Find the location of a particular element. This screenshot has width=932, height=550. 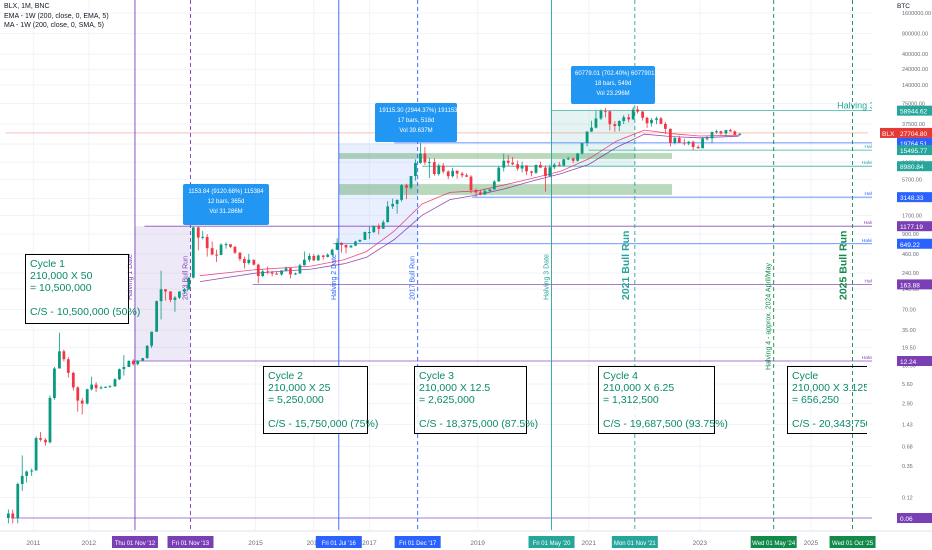

price-tick-23: 0.68 is located at coordinates (907, 447).